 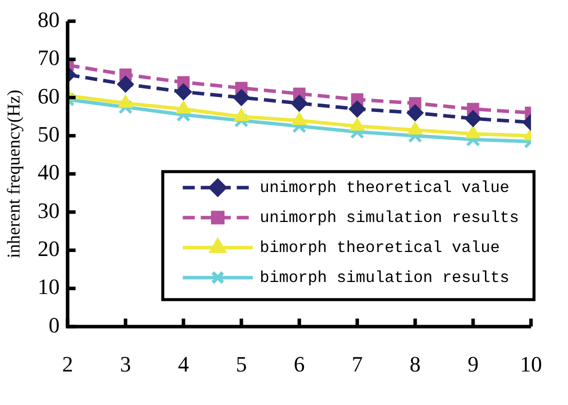 What do you see at coordinates (49, 172) in the screenshot?
I see `y-tick-label: 40` at bounding box center [49, 172].